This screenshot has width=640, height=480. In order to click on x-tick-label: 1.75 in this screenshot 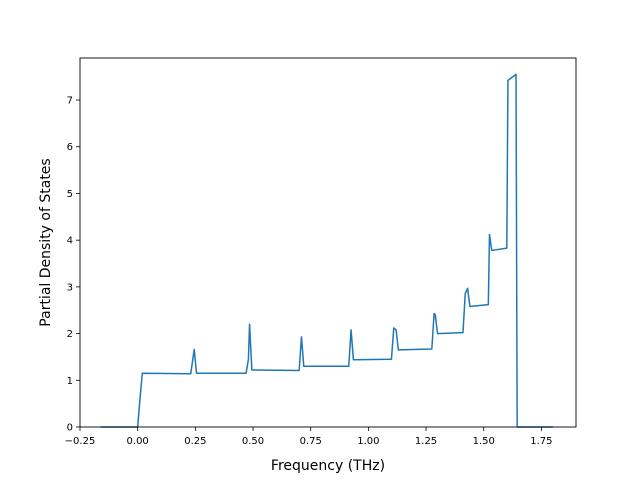, I will do `click(541, 441)`.